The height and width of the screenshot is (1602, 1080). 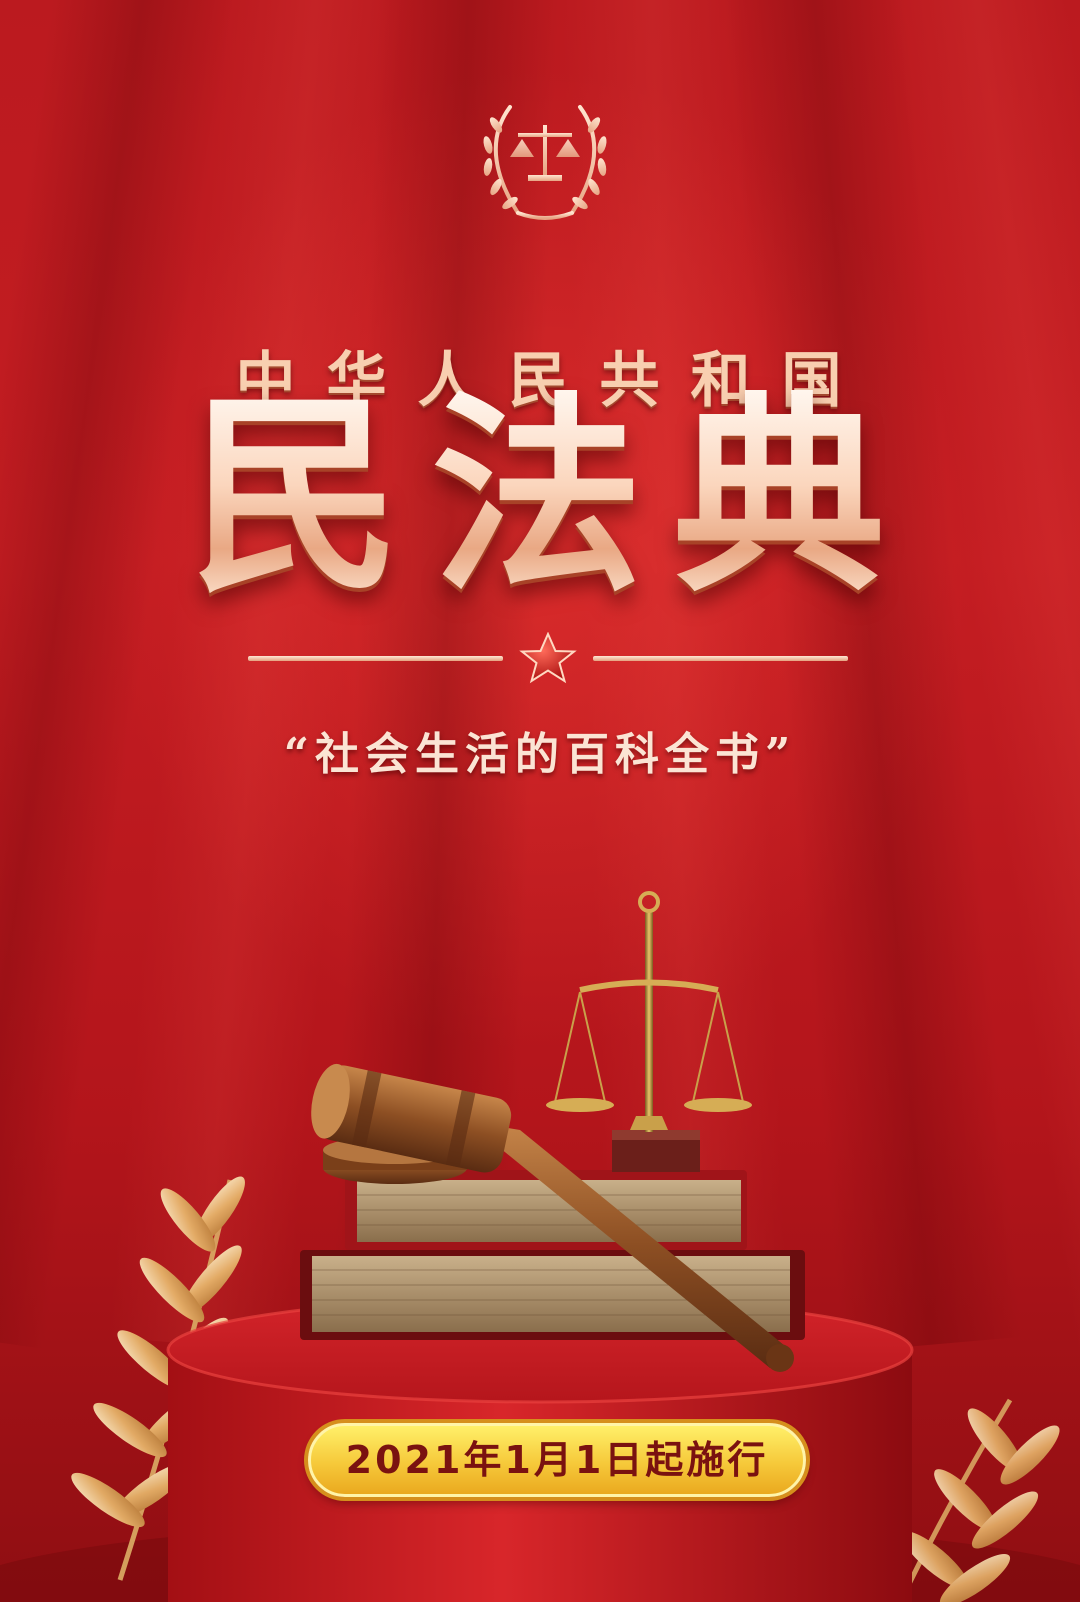 What do you see at coordinates (554, 381) in the screenshot?
I see `nation-name: 中华人民共和国` at bounding box center [554, 381].